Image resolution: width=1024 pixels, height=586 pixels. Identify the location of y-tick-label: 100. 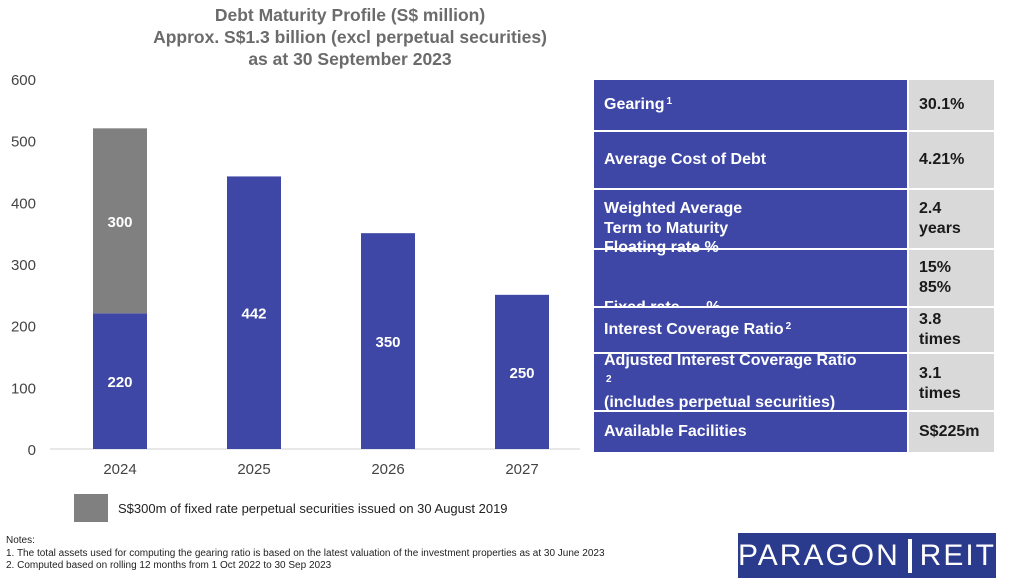
(23, 388).